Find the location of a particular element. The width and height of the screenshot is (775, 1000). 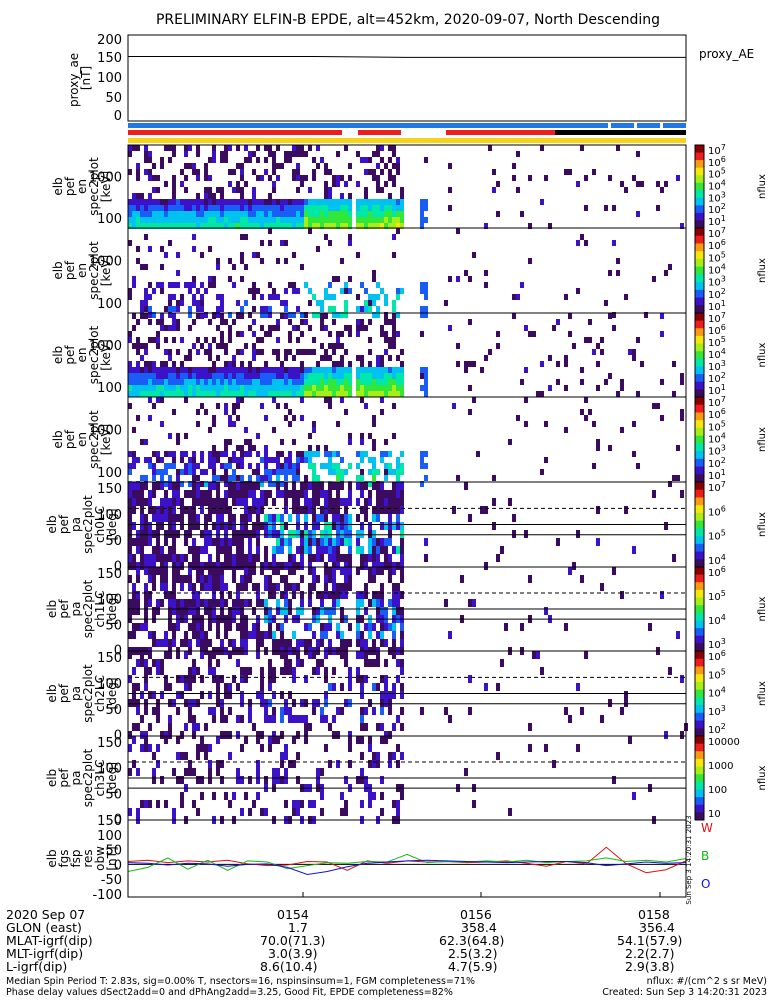

colorbar-label: nflux is located at coordinates (762, 270).